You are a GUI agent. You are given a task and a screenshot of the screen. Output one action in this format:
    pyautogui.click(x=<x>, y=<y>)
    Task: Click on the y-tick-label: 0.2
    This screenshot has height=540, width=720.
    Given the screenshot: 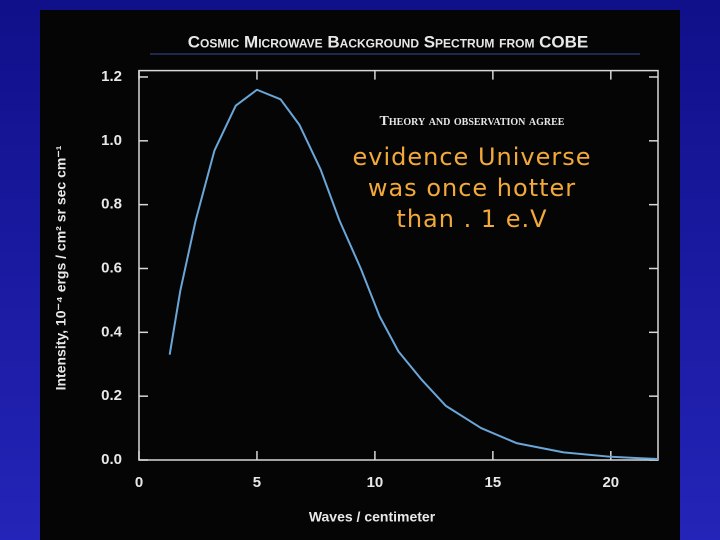 What is the action you would take?
    pyautogui.click(x=111, y=395)
    